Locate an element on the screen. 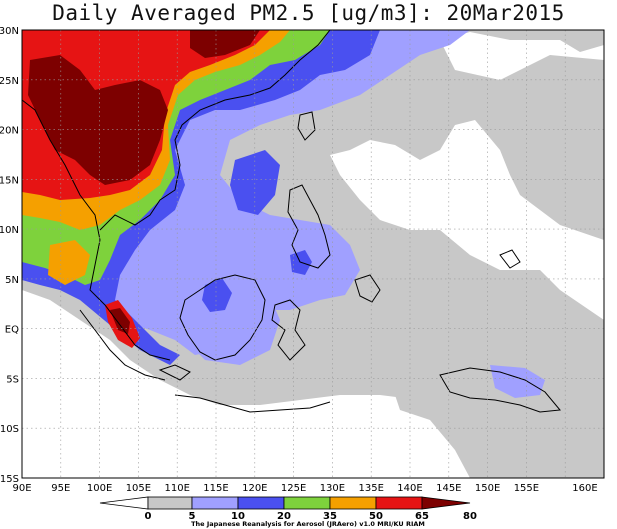  lon-label: 100E is located at coordinates (99, 488).